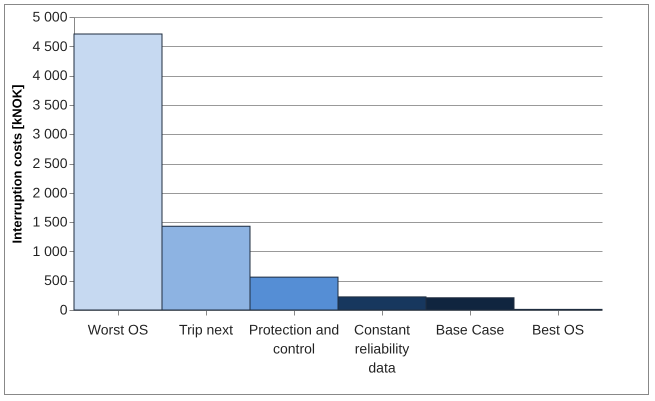 Image resolution: width=655 pixels, height=401 pixels. I want to click on y-tick-label: 4 000, so click(50, 75).